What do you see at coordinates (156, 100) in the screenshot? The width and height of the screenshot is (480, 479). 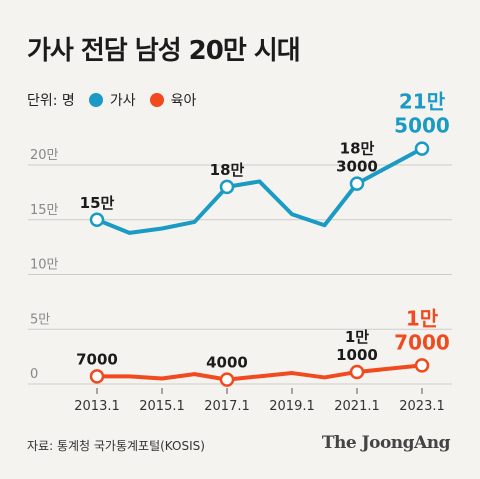 I see `legend-swatch-childcare` at bounding box center [156, 100].